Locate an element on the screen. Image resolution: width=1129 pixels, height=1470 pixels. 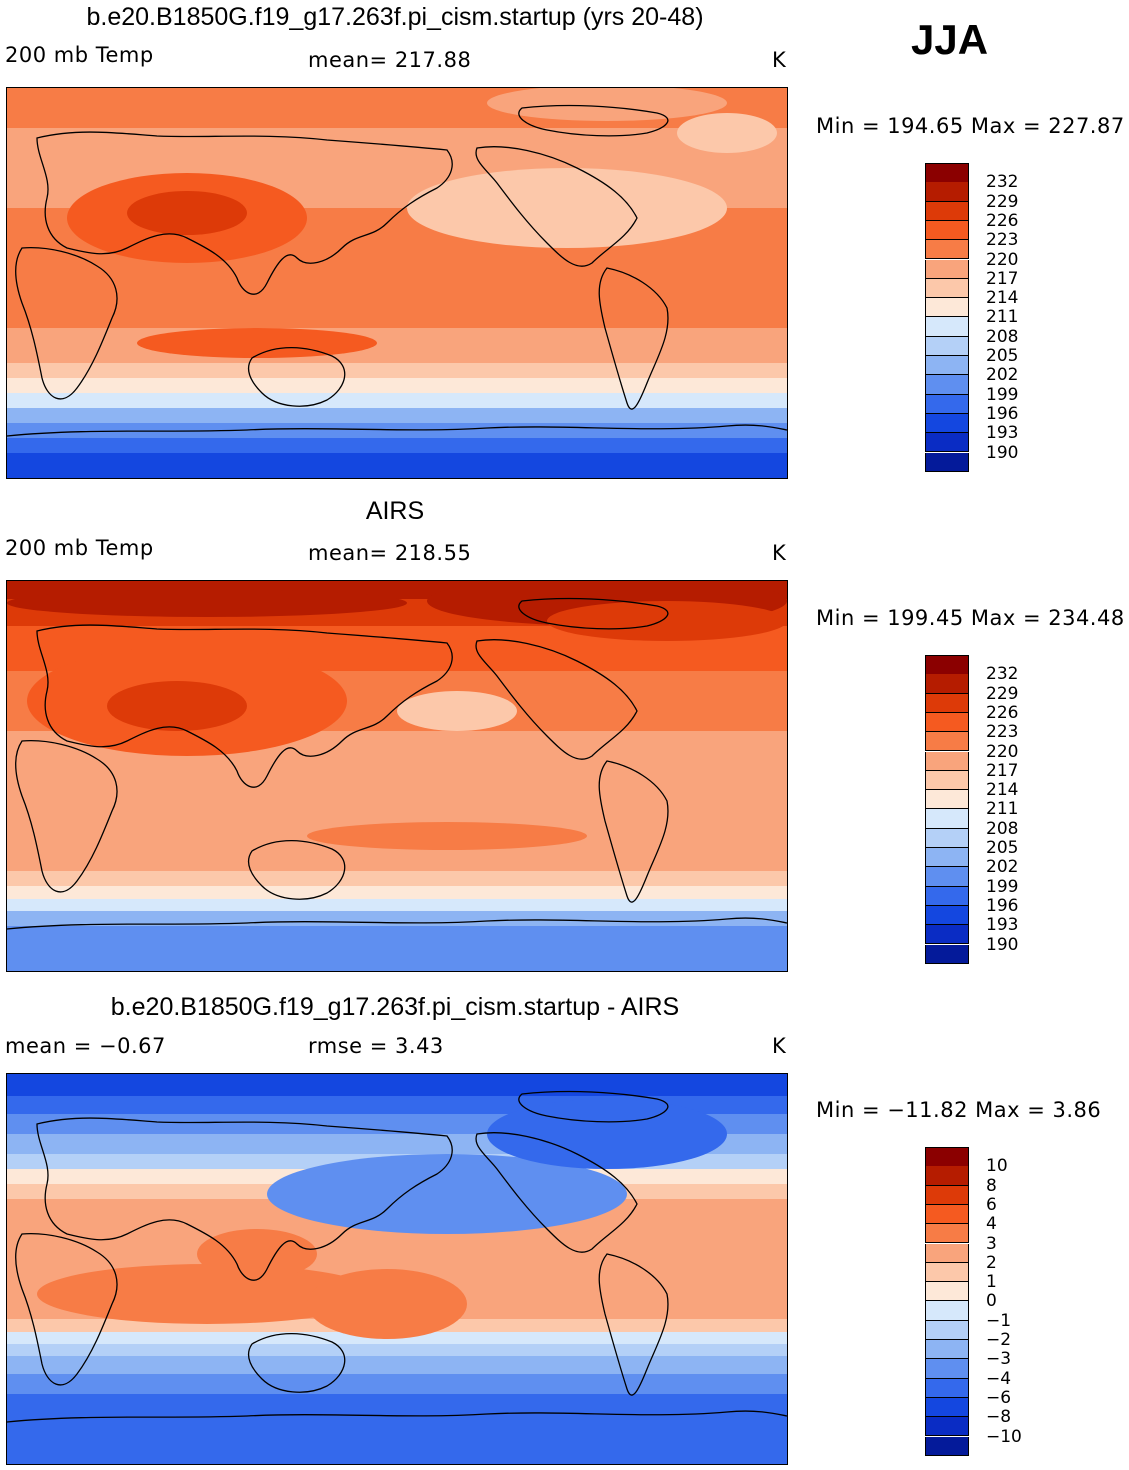
panel-1-mean: mean= 217.88 is located at coordinates (390, 60).